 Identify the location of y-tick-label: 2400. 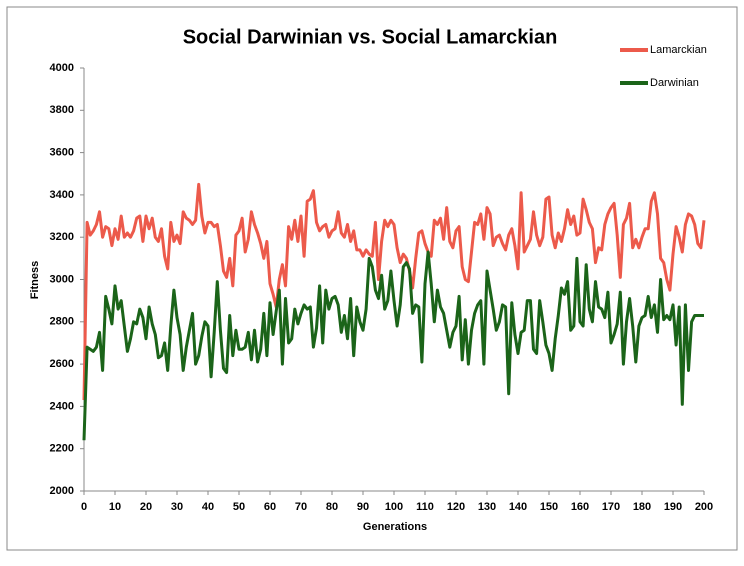
(62, 406).